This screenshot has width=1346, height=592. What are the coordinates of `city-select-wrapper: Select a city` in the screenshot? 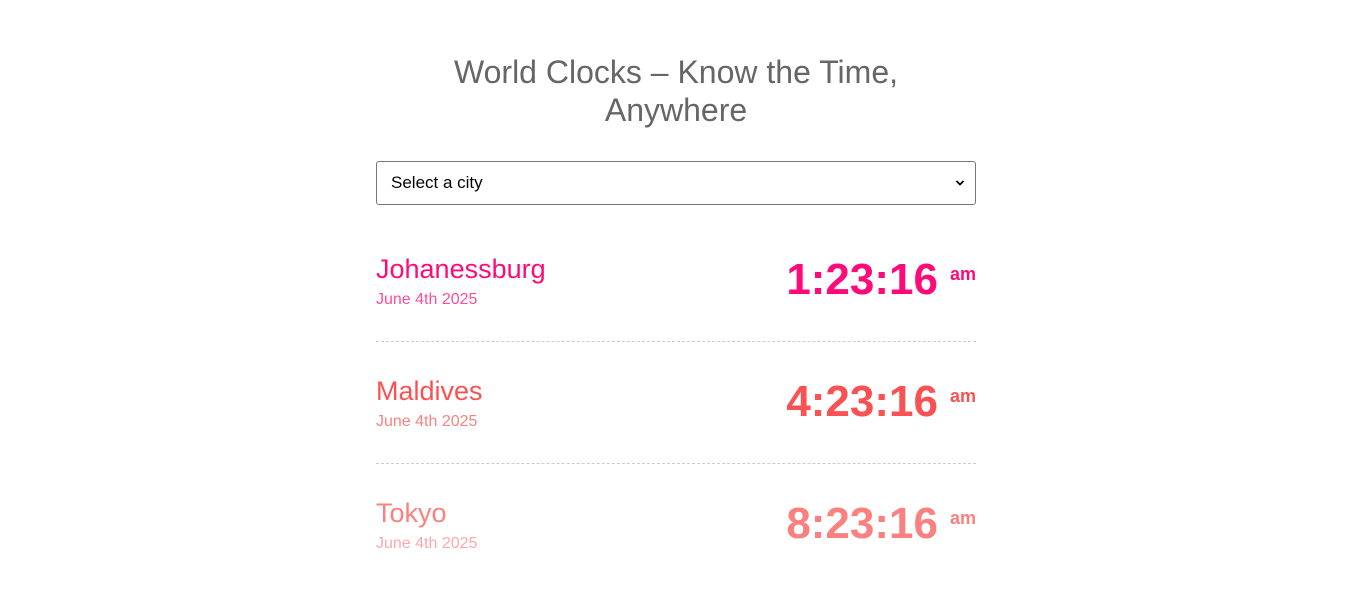 It's located at (676, 183).